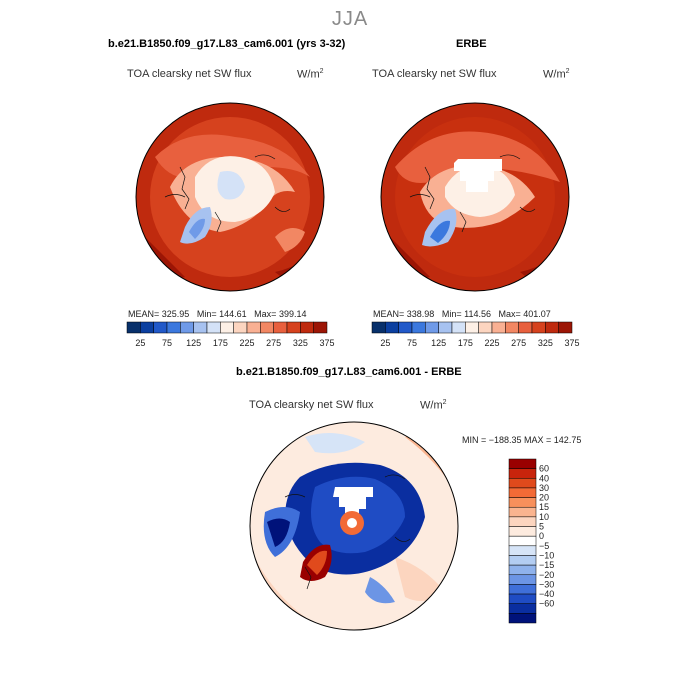 The width and height of the screenshot is (700, 700). Describe the element at coordinates (193, 343) in the screenshot. I see `panel-1-colorbar-tick-label: 125` at that location.